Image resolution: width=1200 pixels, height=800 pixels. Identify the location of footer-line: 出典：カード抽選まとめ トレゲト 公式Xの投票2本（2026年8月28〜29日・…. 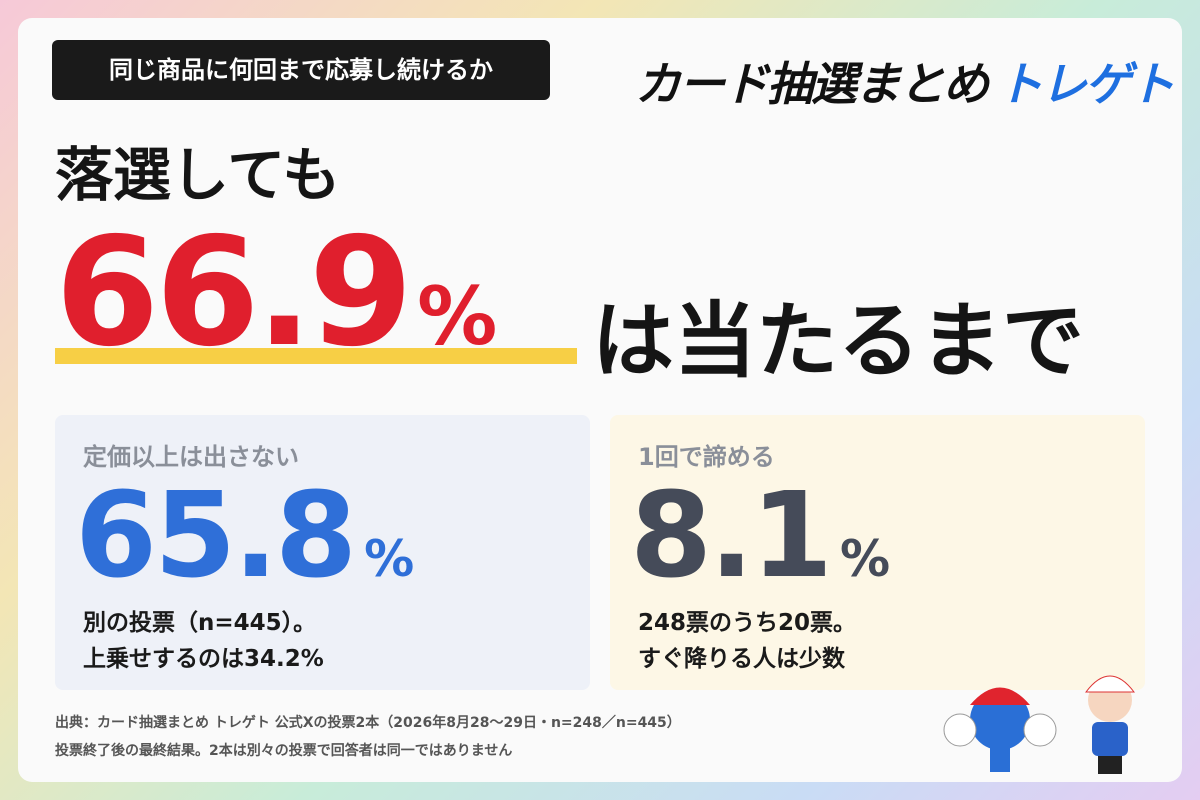
(368, 723).